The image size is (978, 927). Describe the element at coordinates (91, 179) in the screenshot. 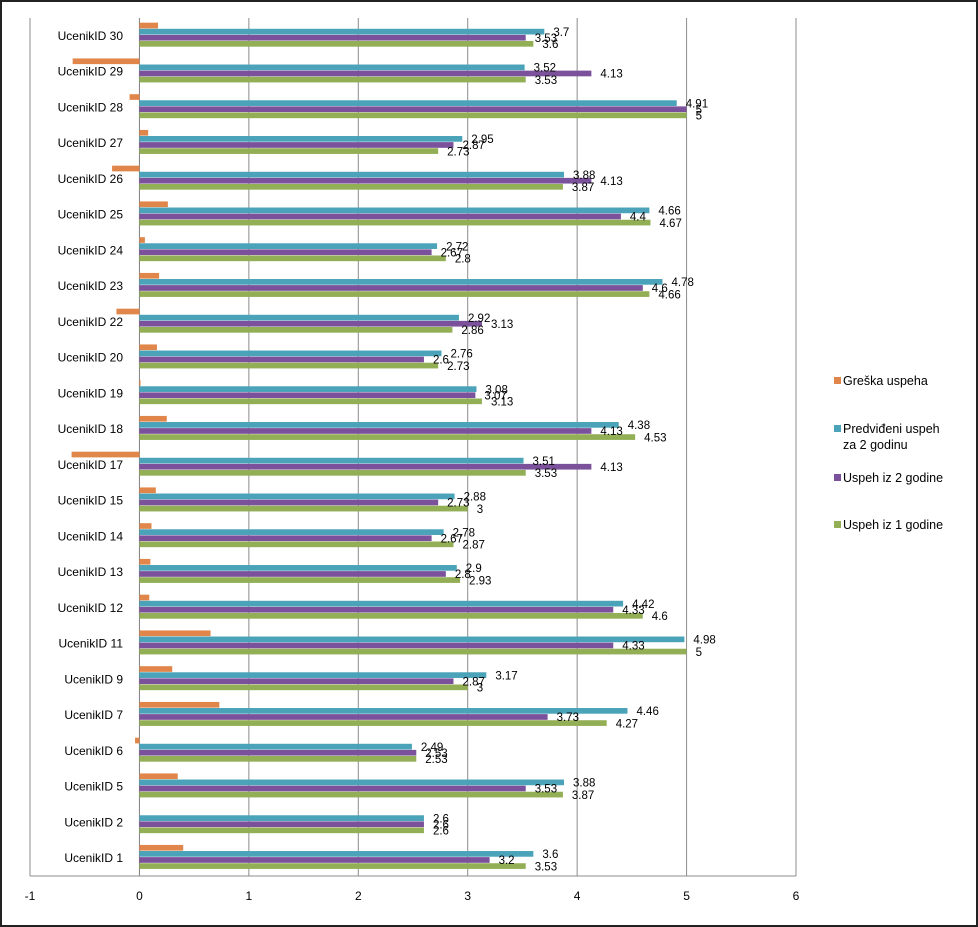

I see `category-label: UcenikID 26` at that location.